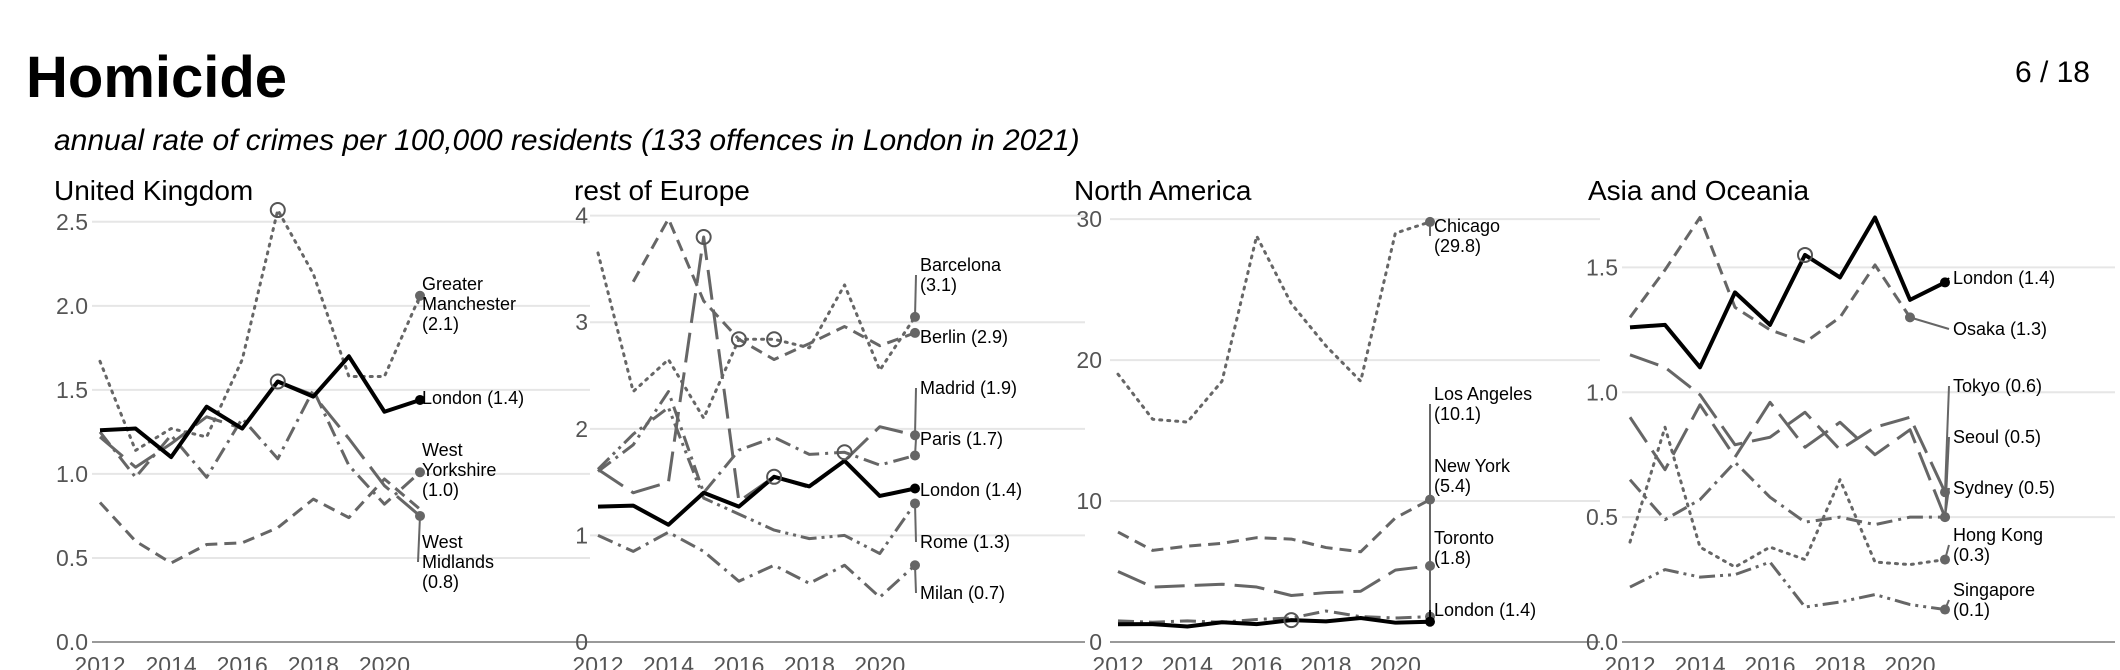  Describe the element at coordinates (2052, 72) in the screenshot. I see `page-number: 6 / 18` at that location.